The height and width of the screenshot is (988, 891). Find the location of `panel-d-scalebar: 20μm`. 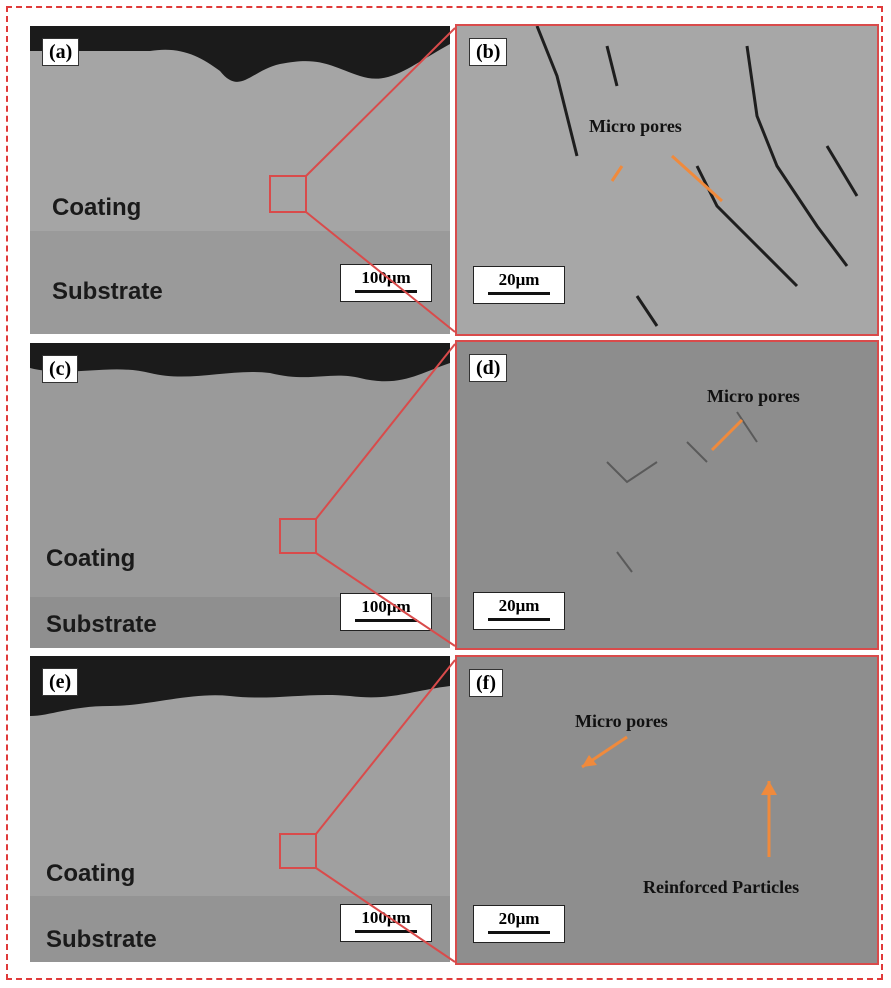

panel-d-scalebar: 20μm is located at coordinates (519, 611).